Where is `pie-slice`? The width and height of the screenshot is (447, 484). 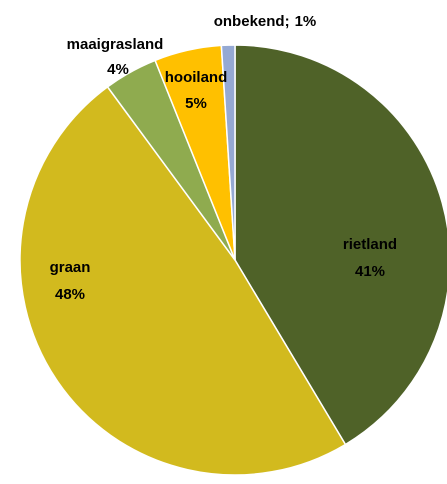
pie-slice is located at coordinates (228, 152).